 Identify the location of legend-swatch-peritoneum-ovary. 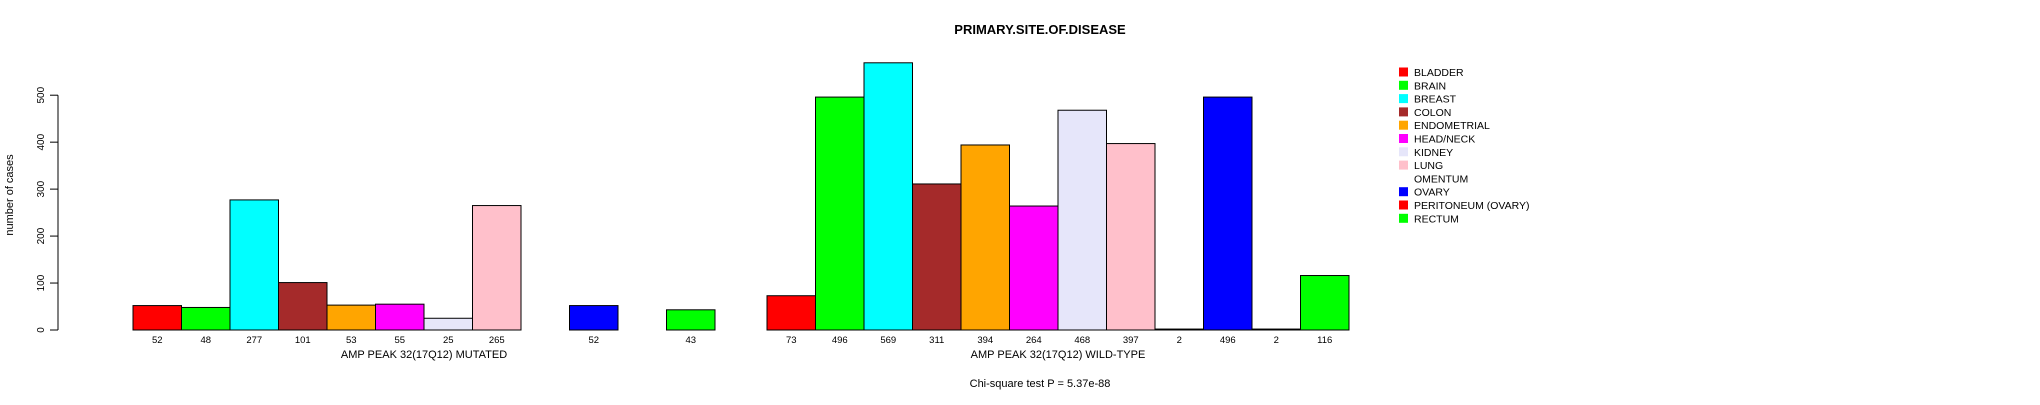
(1403, 205).